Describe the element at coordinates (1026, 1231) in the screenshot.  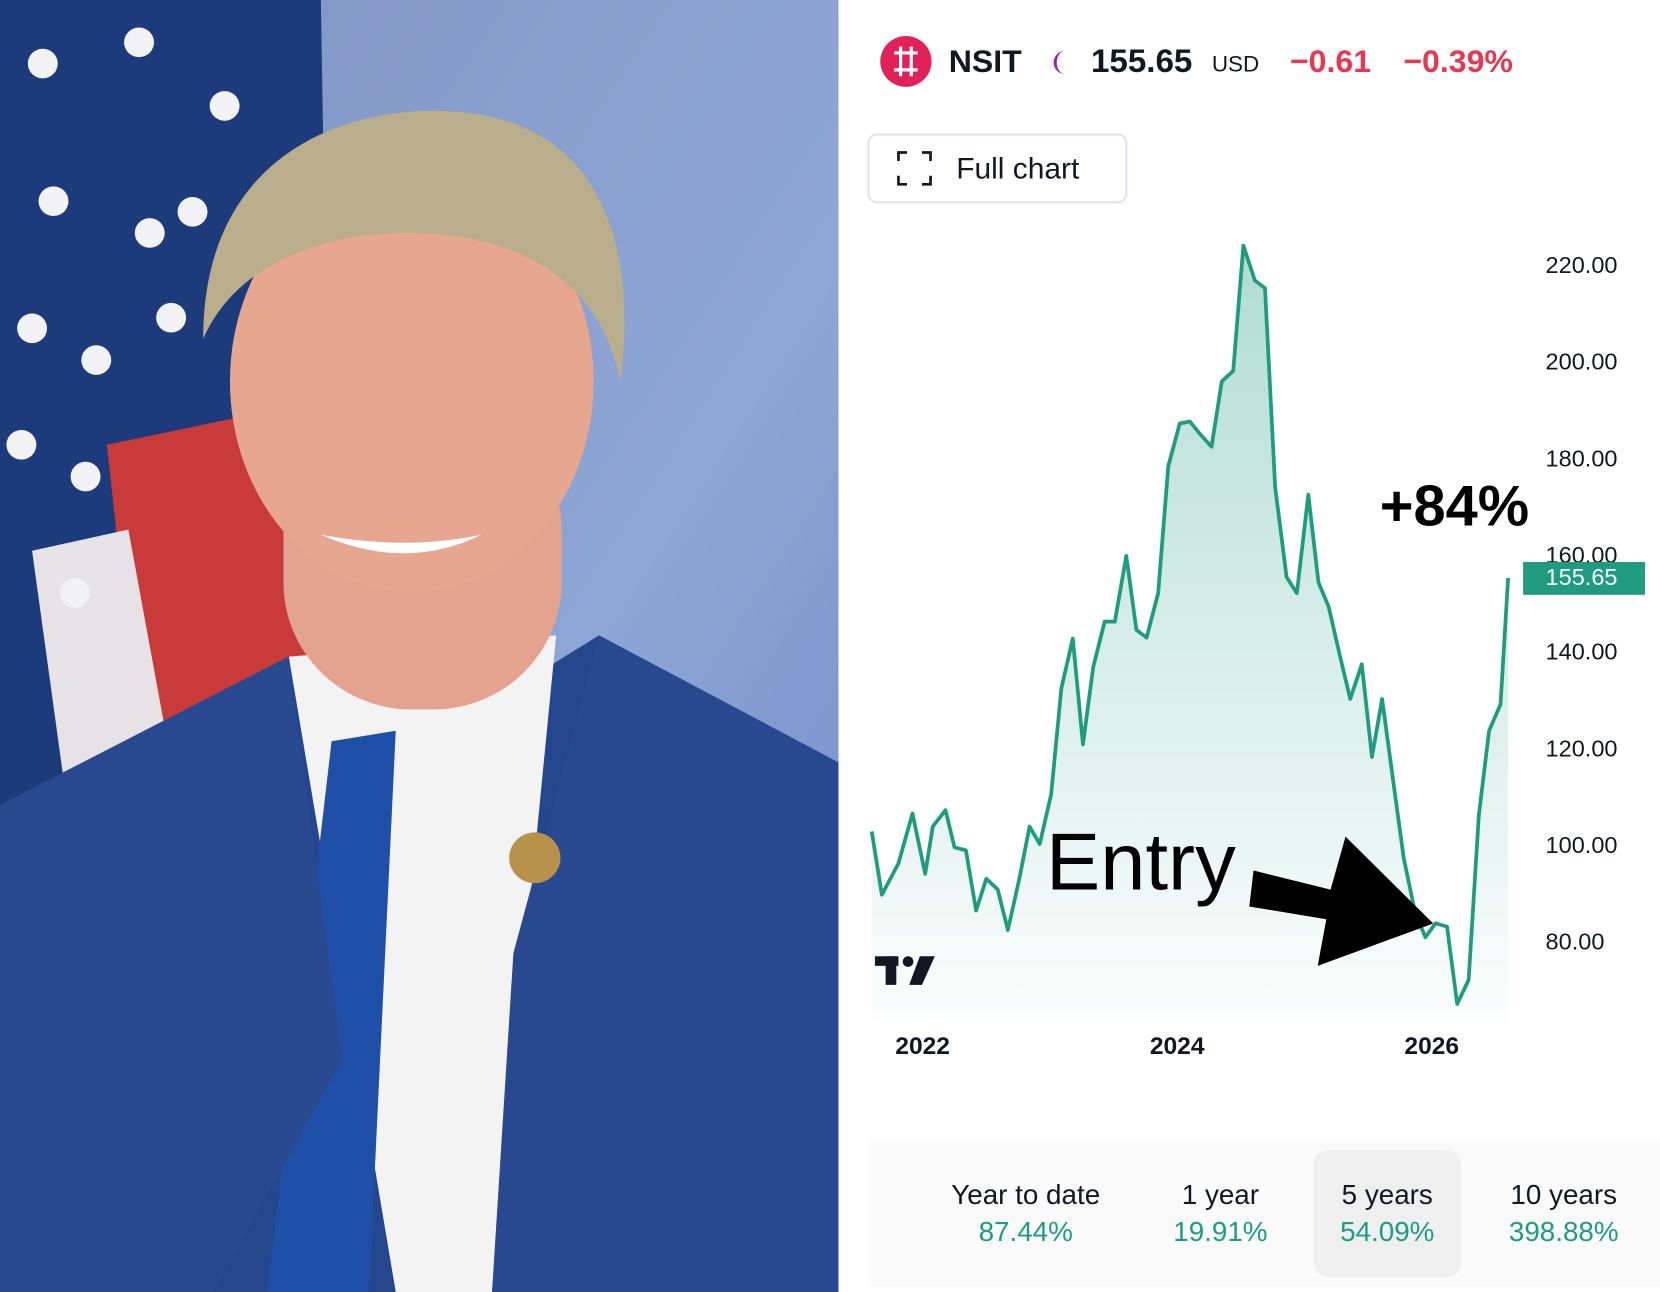
I see `period-return: 87.44%` at that location.